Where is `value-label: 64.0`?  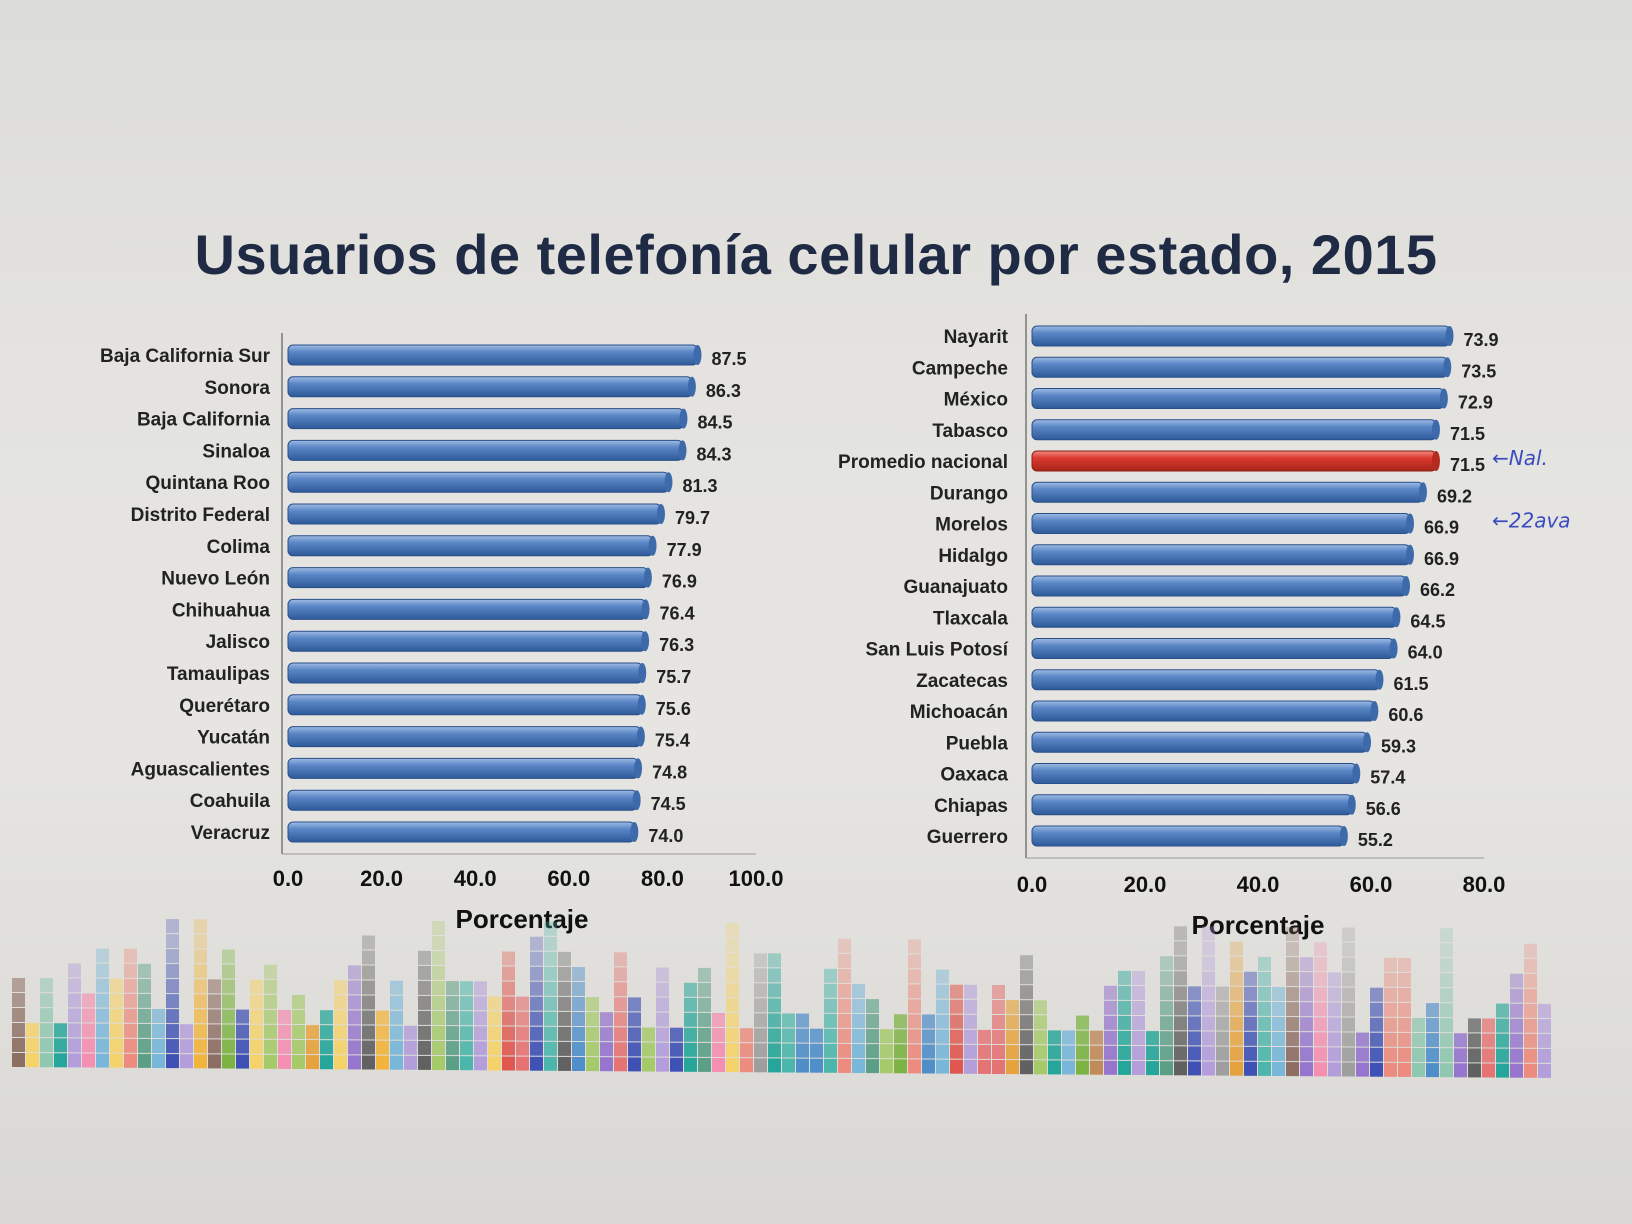
value-label: 64.0 is located at coordinates (1425, 653).